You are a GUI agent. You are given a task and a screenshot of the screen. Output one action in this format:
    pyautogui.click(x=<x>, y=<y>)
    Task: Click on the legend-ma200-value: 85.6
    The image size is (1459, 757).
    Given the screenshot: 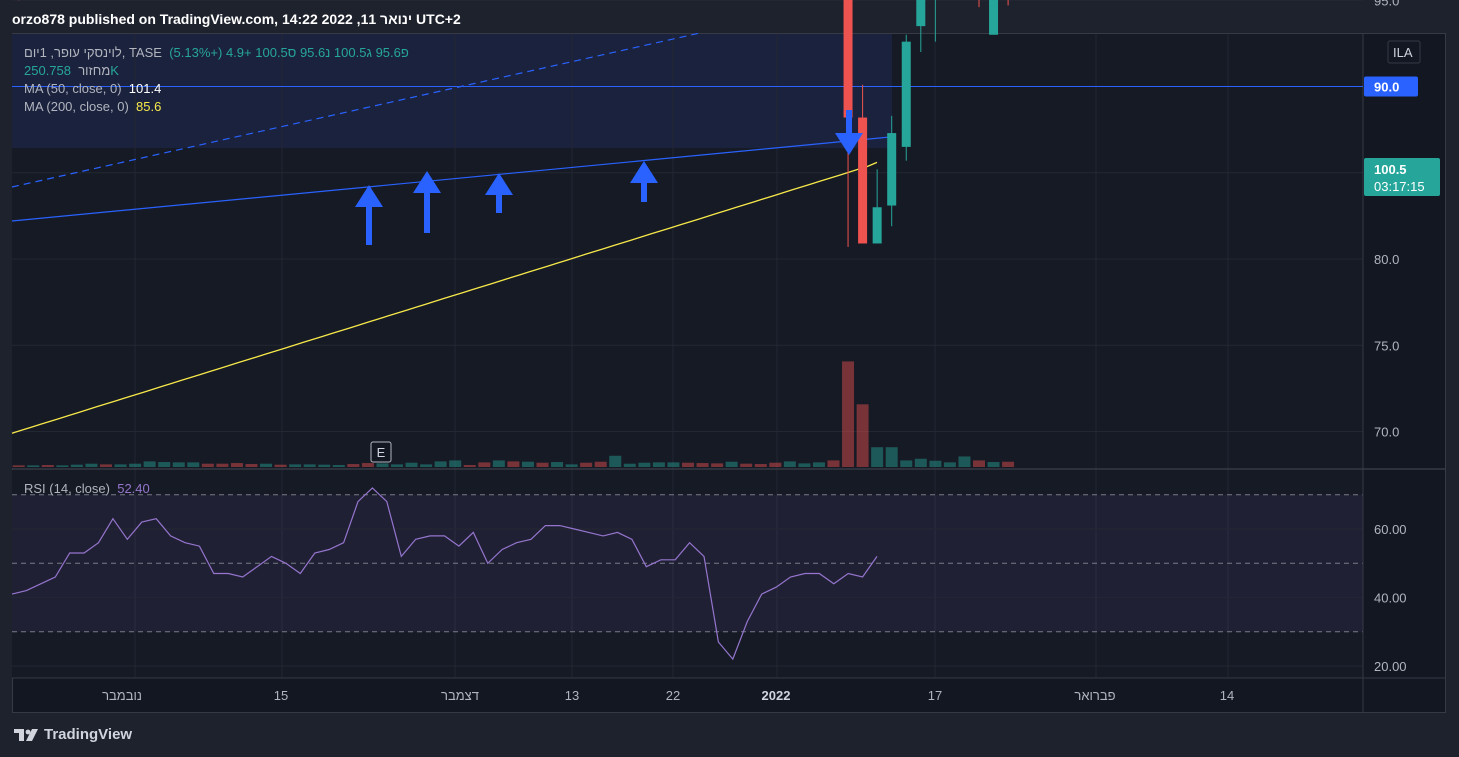 What is the action you would take?
    pyautogui.click(x=149, y=106)
    